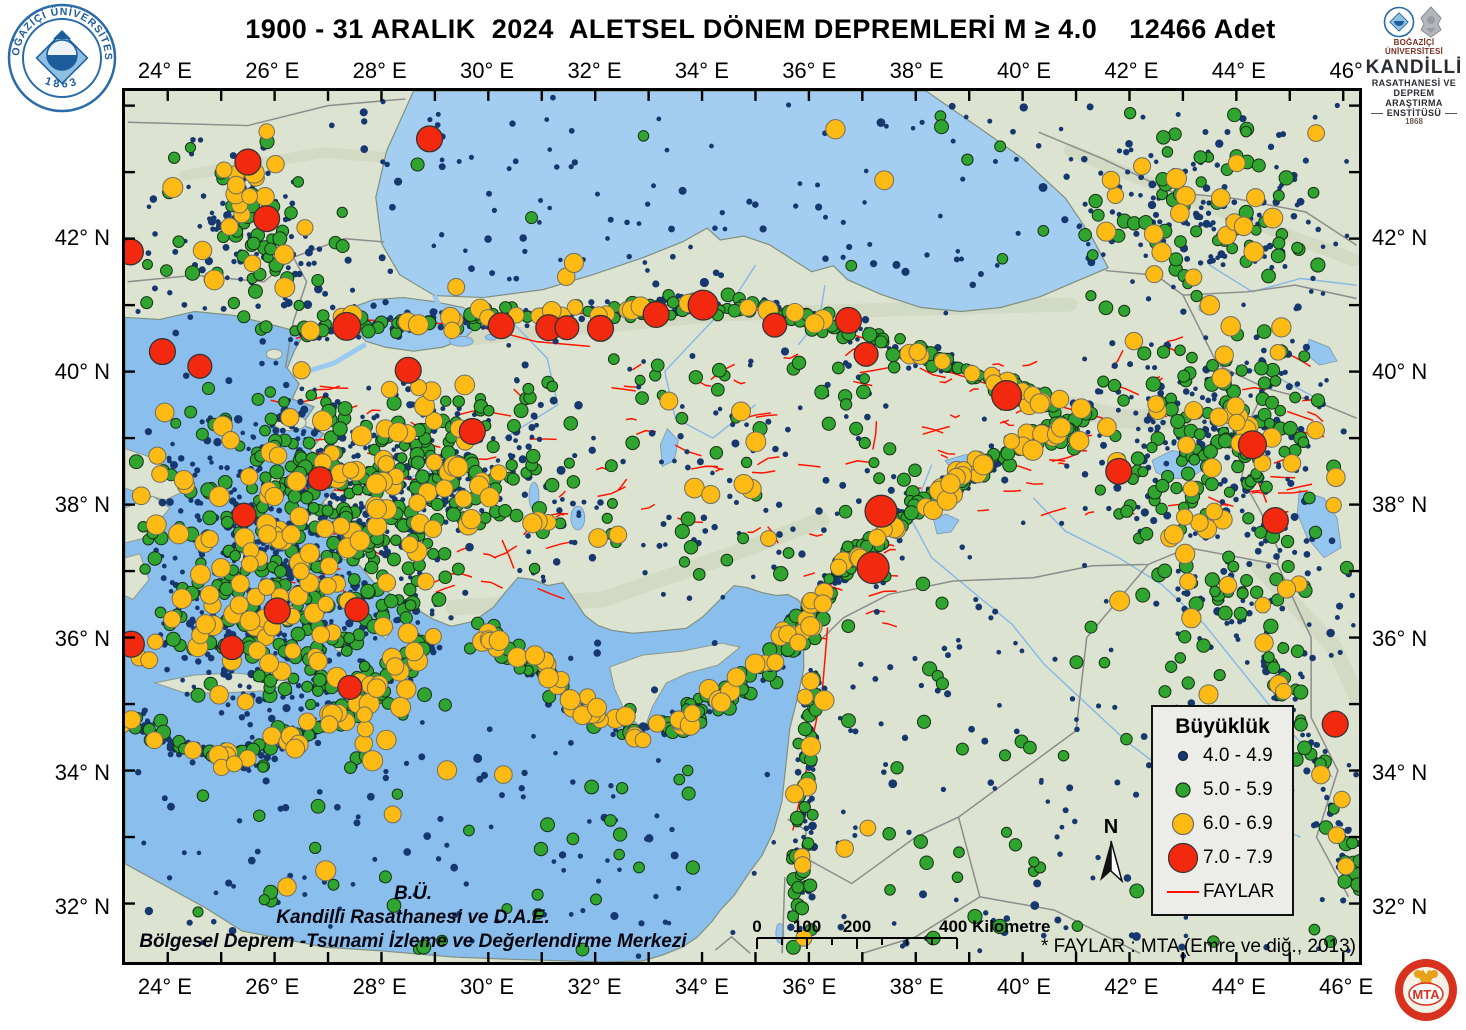 The width and height of the screenshot is (1466, 1030). Describe the element at coordinates (1238, 755) in the screenshot. I see `legend-item-label: 4.0 - 4.9` at that location.